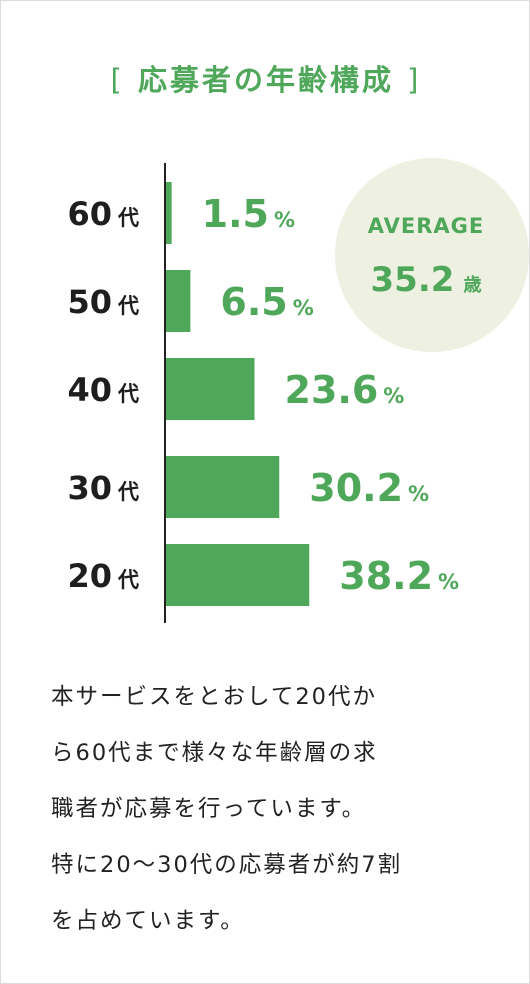  Describe the element at coordinates (148, 921) in the screenshot. I see `description-line: を占めています。` at that location.